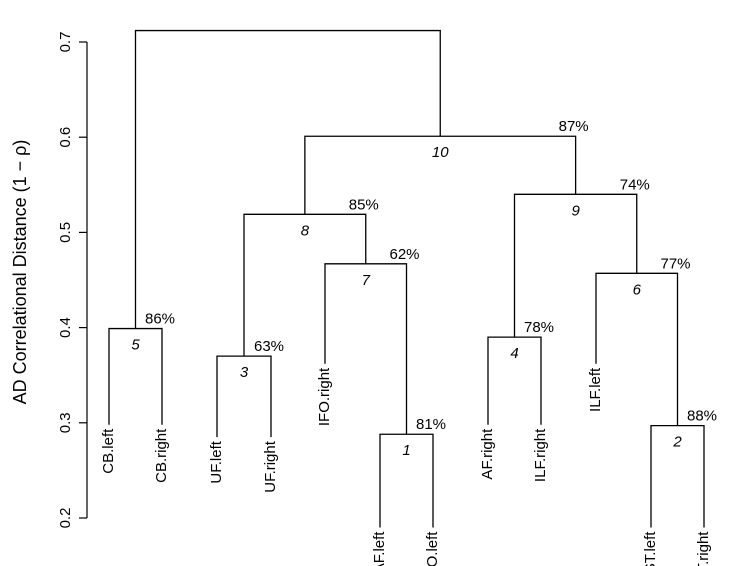  I want to click on cluster-id-9: 9, so click(575, 210).